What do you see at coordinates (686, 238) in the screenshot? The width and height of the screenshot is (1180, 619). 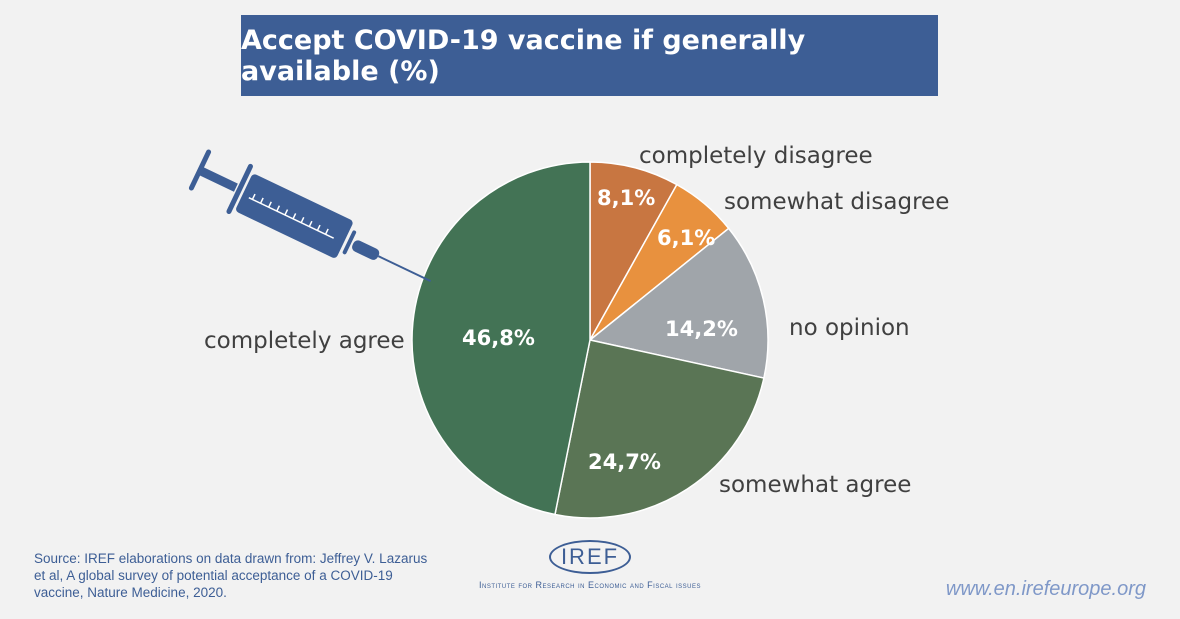 I see `value-somewhat-disagree: 6,1%` at bounding box center [686, 238].